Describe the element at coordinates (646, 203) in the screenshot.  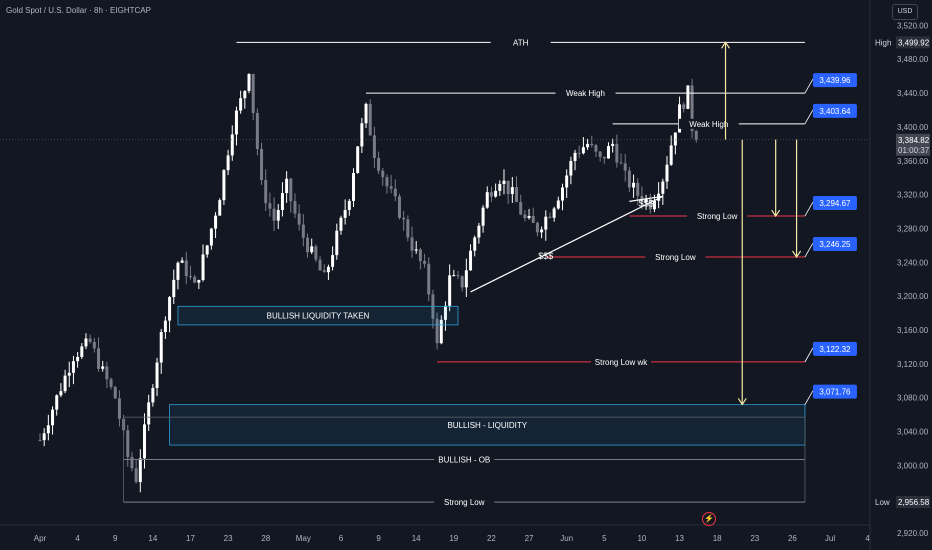
I see `liquidity-marker: $$$` at that location.